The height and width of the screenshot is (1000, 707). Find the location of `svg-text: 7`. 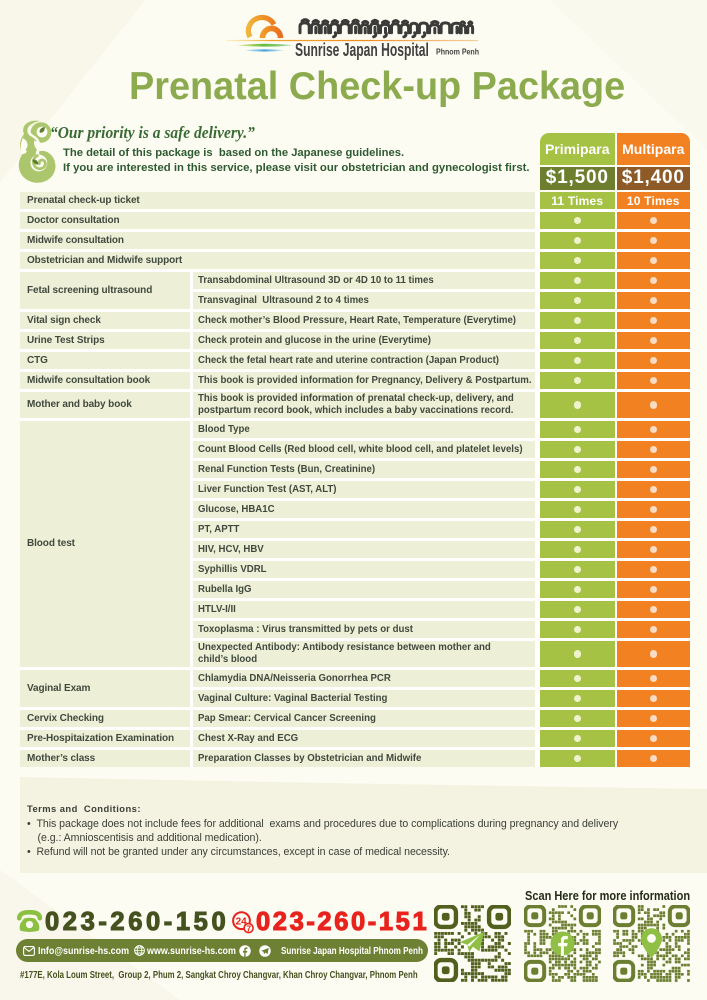

svg-text: 7 is located at coordinates (248, 928).